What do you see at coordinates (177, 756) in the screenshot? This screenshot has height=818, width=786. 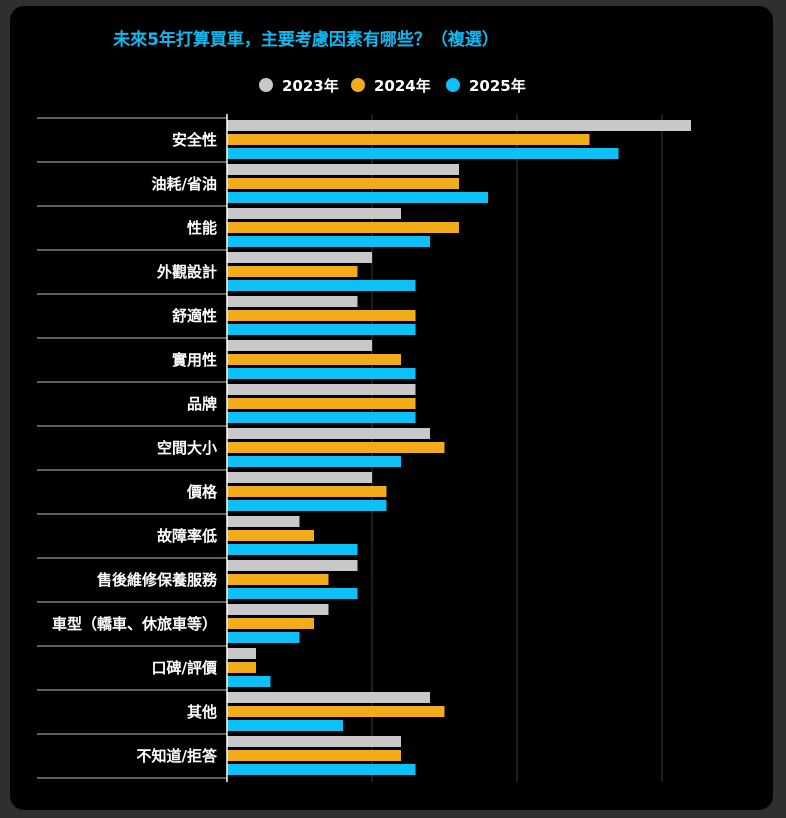 I see `category-label: 不知道/拒答` at bounding box center [177, 756].